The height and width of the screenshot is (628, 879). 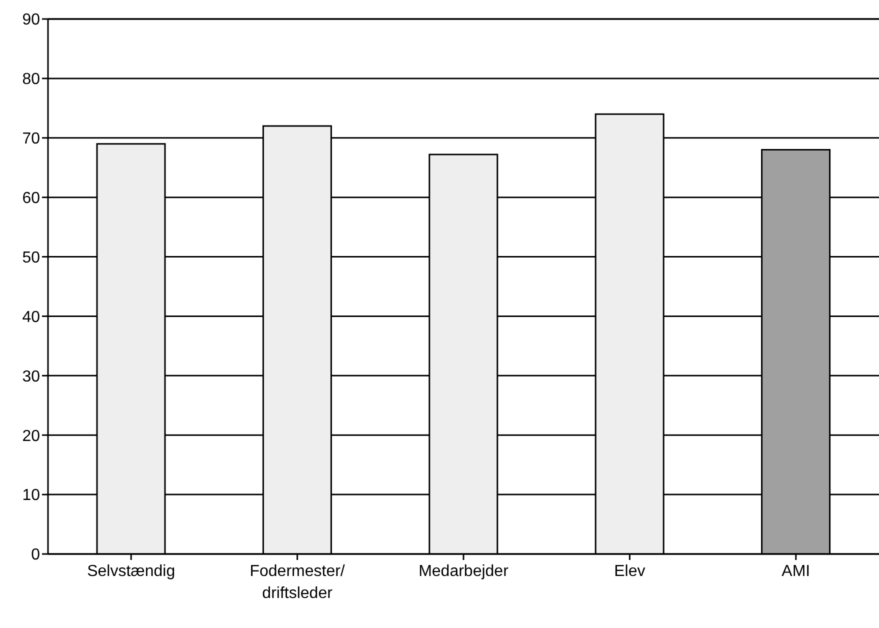 What do you see at coordinates (35, 555) in the screenshot?
I see `y-tick-label: 0` at bounding box center [35, 555].